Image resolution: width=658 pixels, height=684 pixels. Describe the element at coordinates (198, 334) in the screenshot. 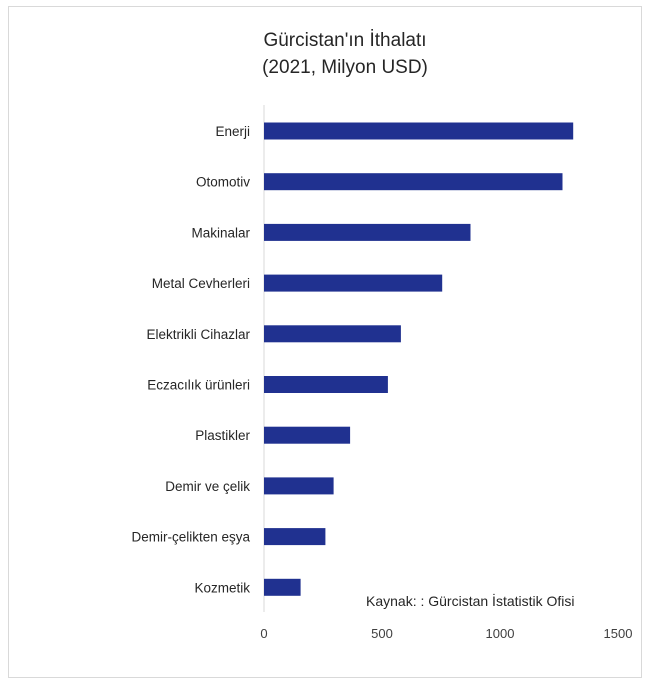

I see `category-label-4: Elektrikli Cihazlar` at that location.